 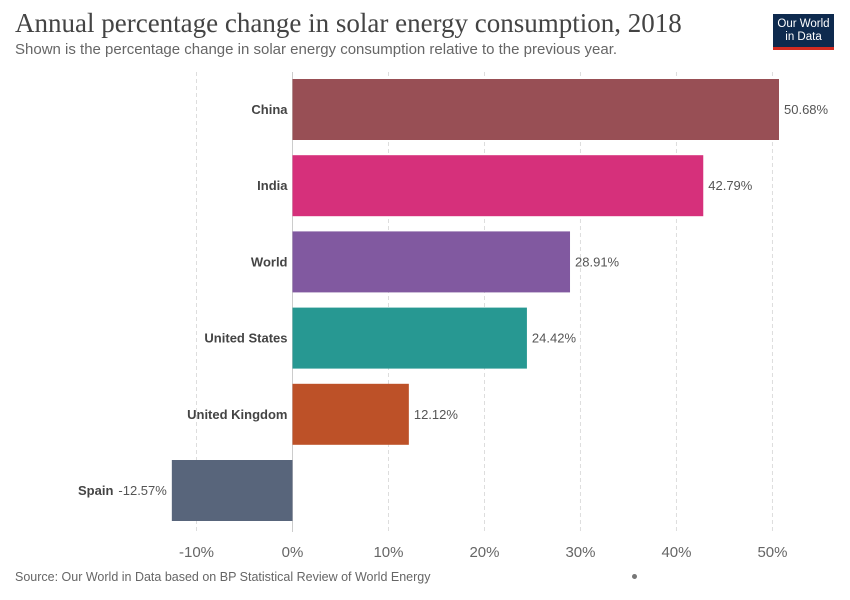 What do you see at coordinates (806, 109) in the screenshot?
I see `value-label: 50.68%` at bounding box center [806, 109].